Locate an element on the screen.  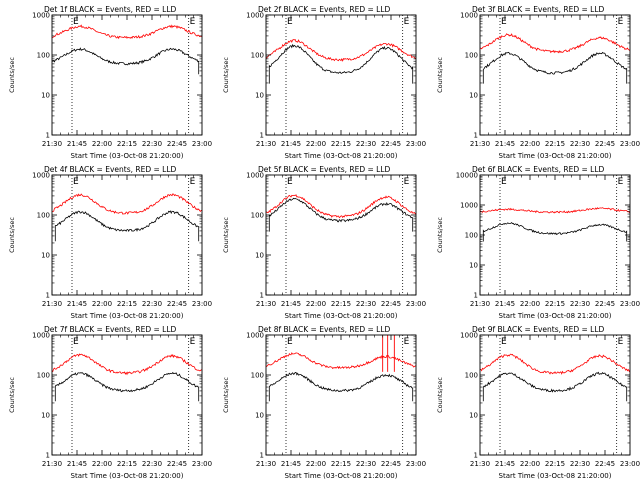
panel-title: Det 9f BLACK = Events, RED = LLD is located at coordinates (538, 329).